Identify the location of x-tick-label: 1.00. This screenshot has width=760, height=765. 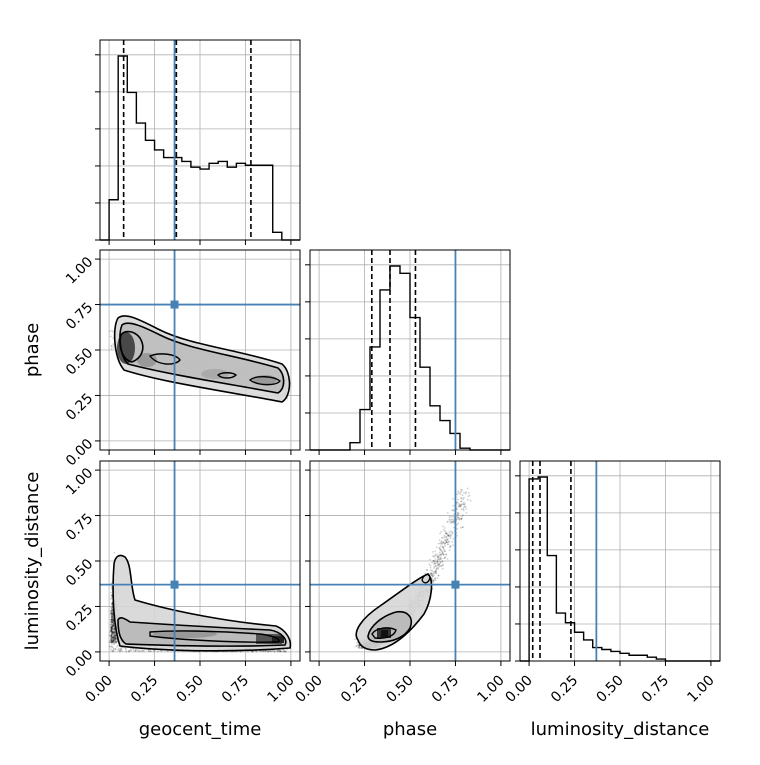
(490, 689).